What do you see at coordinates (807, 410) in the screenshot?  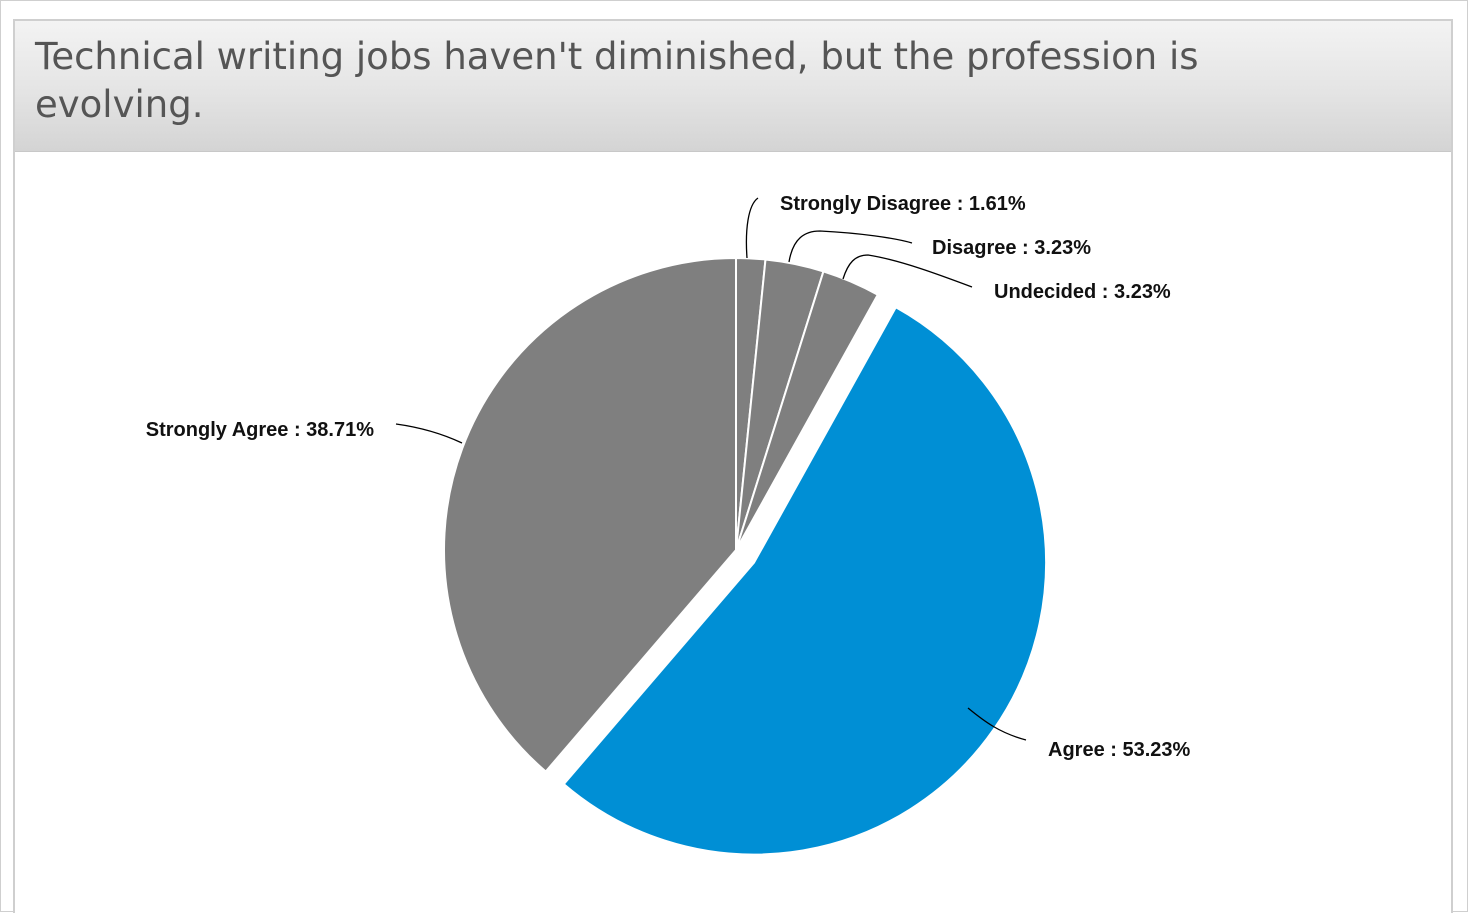 I see `pie-slice-undecided` at bounding box center [807, 410].